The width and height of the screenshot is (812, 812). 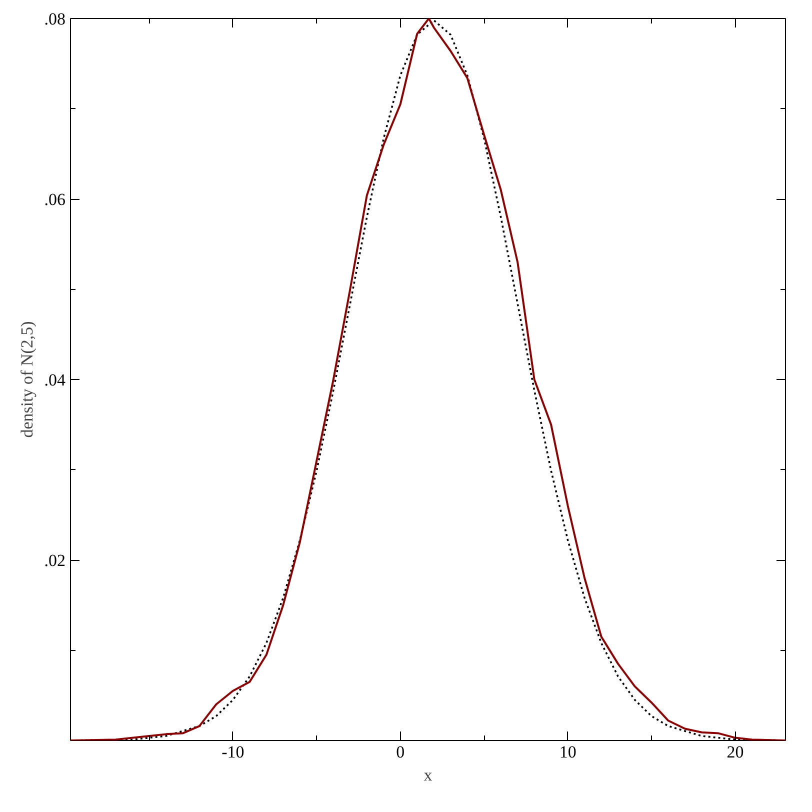 I want to click on x-tick-label: 0, so click(x=400, y=752).